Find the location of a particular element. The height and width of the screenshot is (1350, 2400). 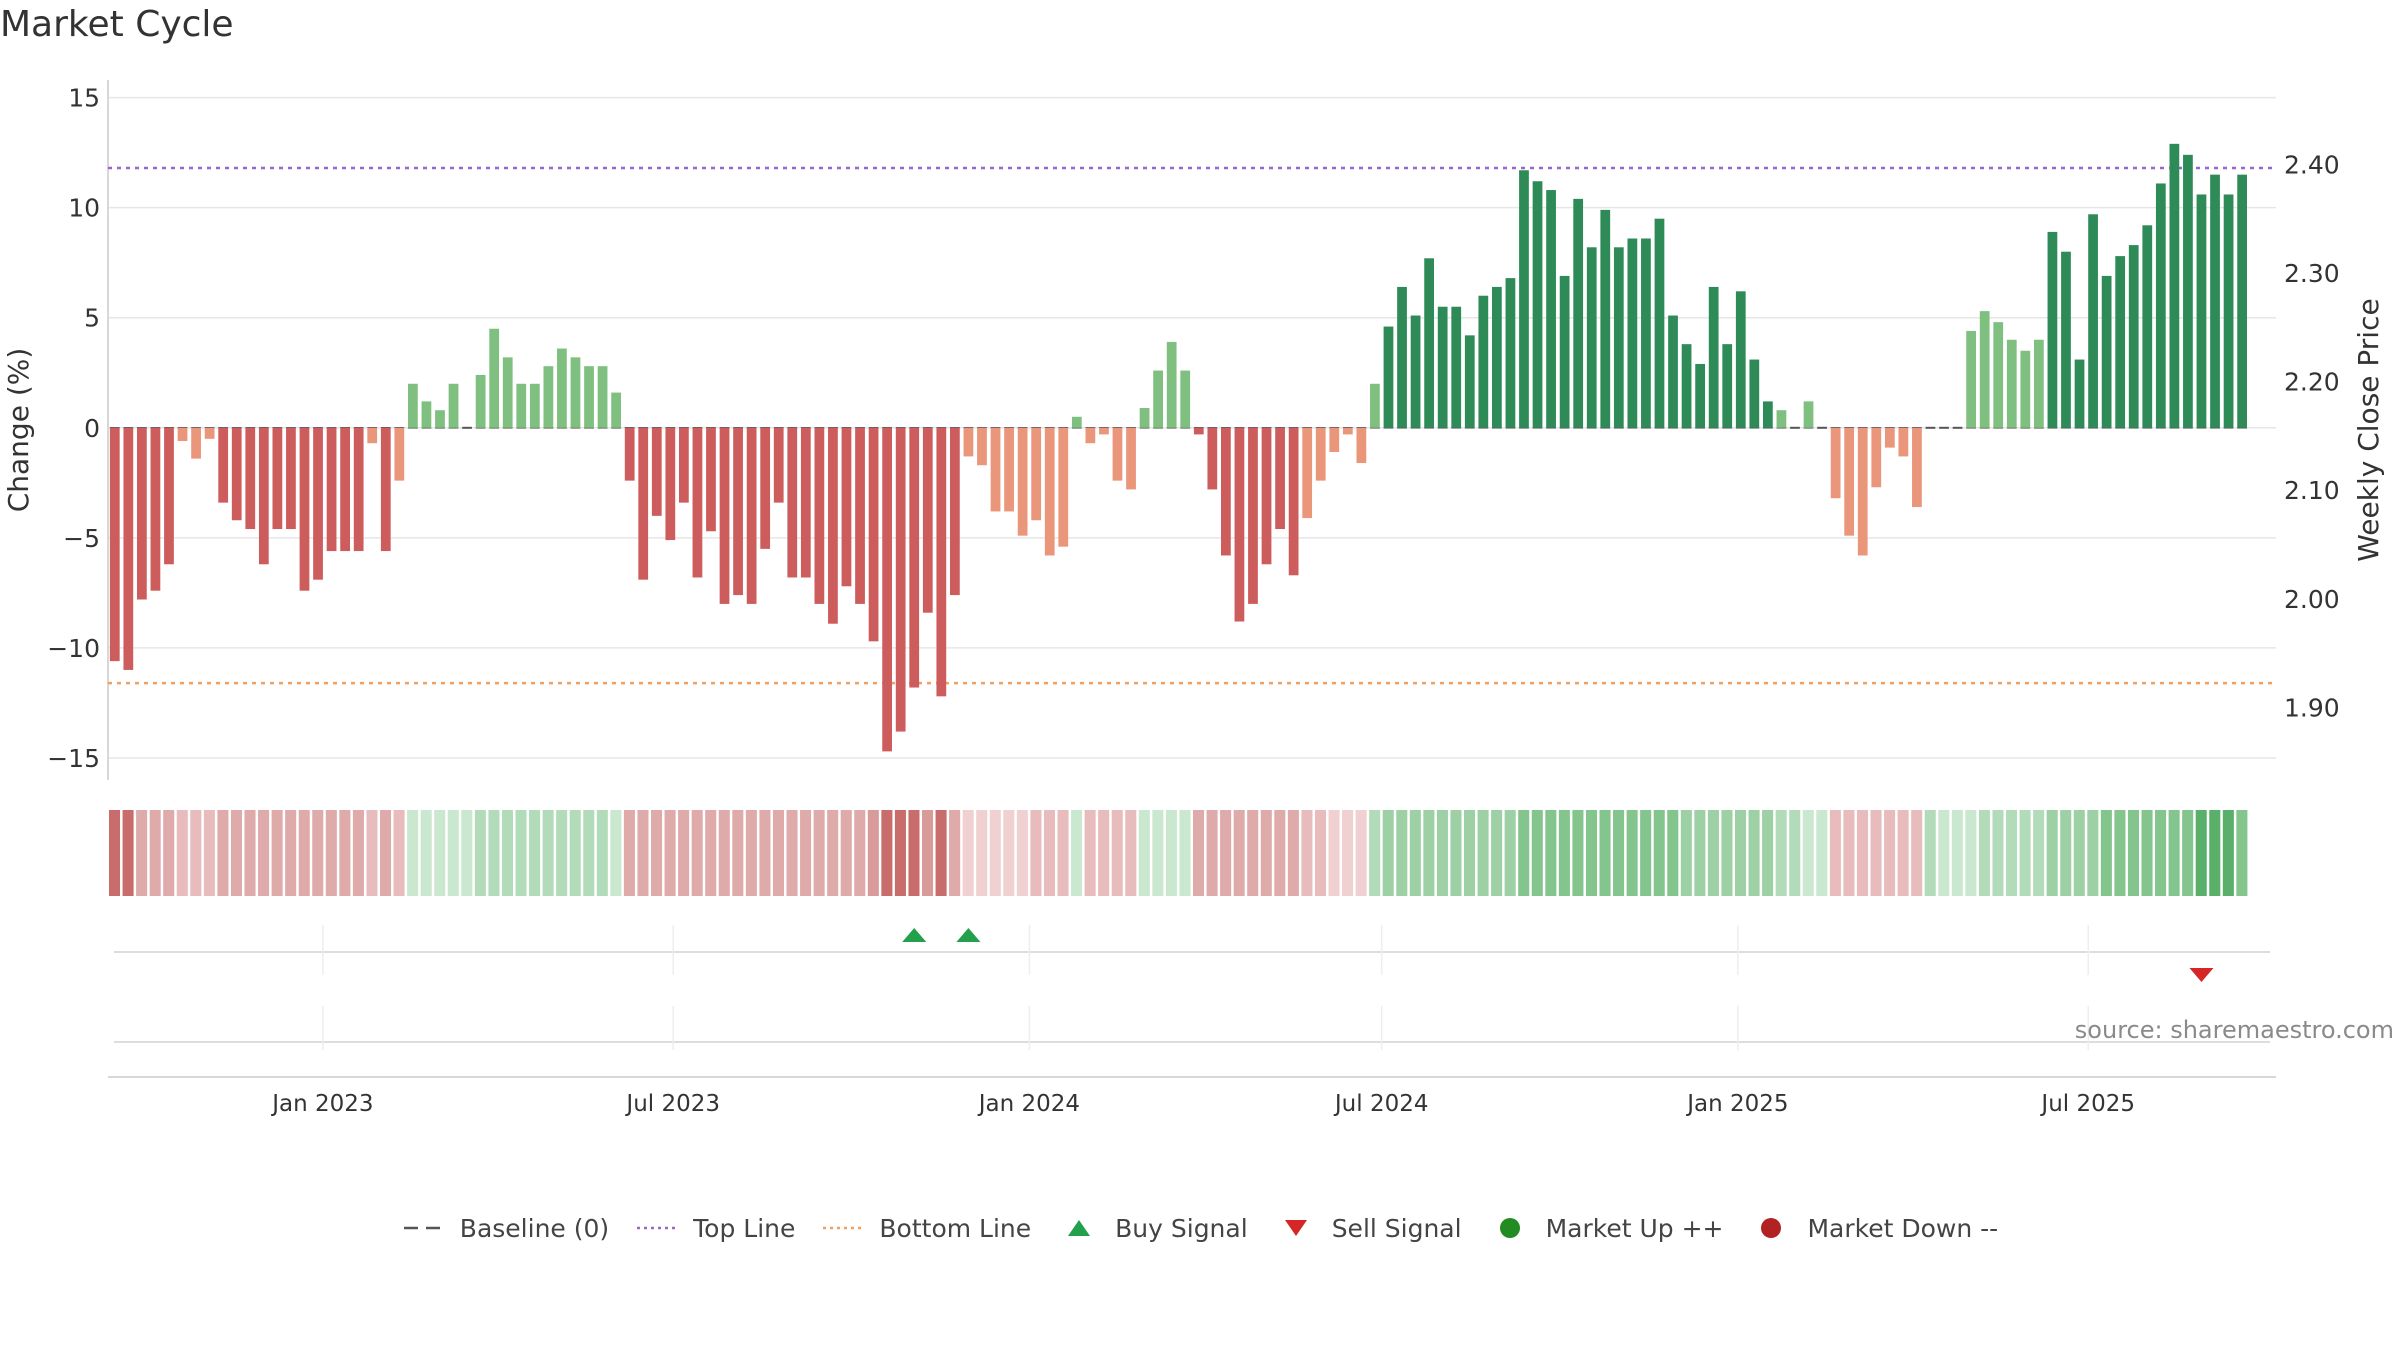

legend-item-bottom-line: Bottom Line is located at coordinates (926, 1228).